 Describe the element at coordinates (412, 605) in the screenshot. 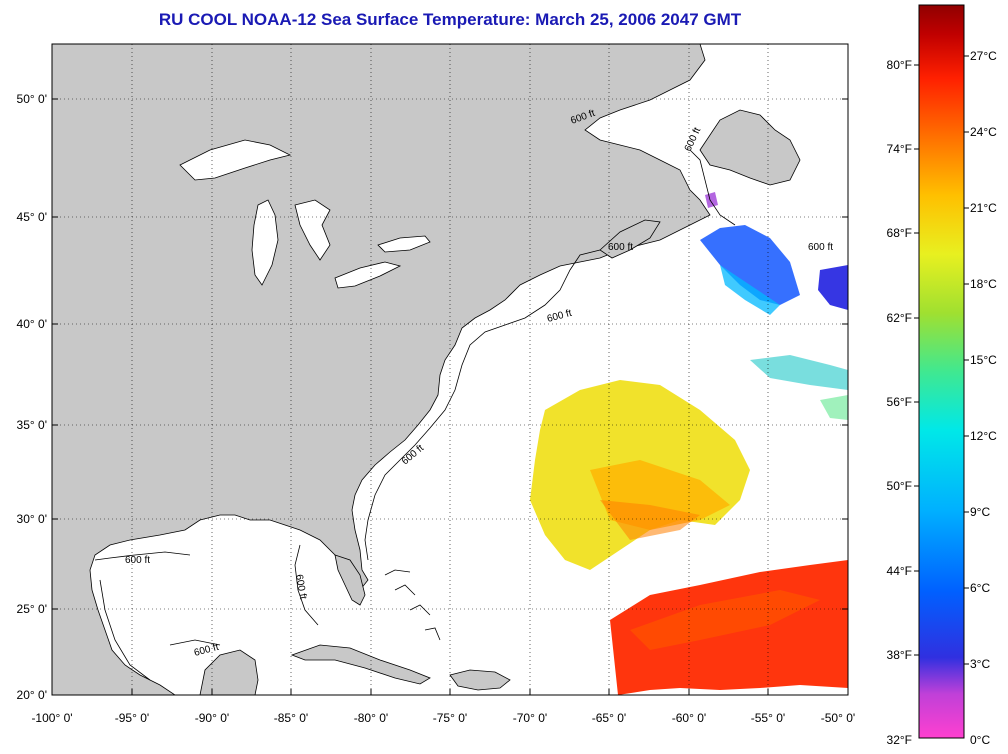

I see `land-bahamas` at that location.